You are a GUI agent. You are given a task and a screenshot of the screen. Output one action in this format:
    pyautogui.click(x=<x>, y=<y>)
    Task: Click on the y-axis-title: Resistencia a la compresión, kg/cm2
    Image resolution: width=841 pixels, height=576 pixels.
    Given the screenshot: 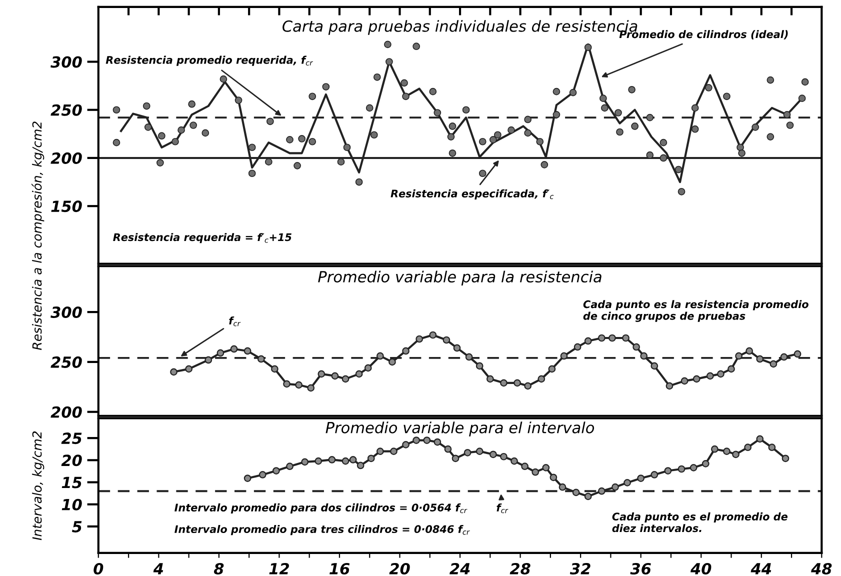 What is the action you would take?
    pyautogui.click(x=38, y=236)
    